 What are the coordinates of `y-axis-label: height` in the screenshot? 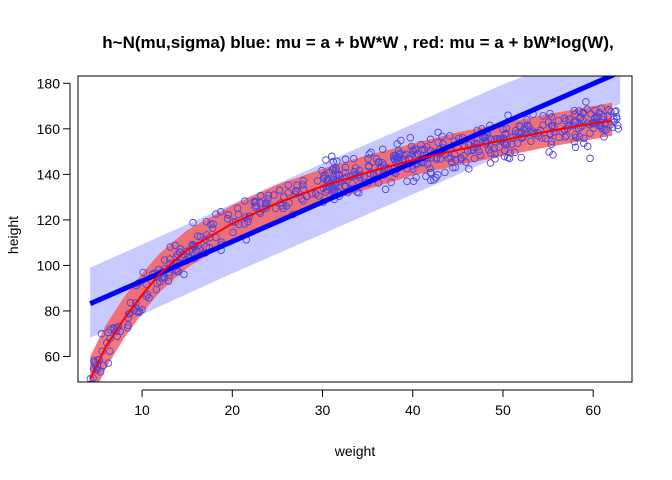 It's located at (13, 235).